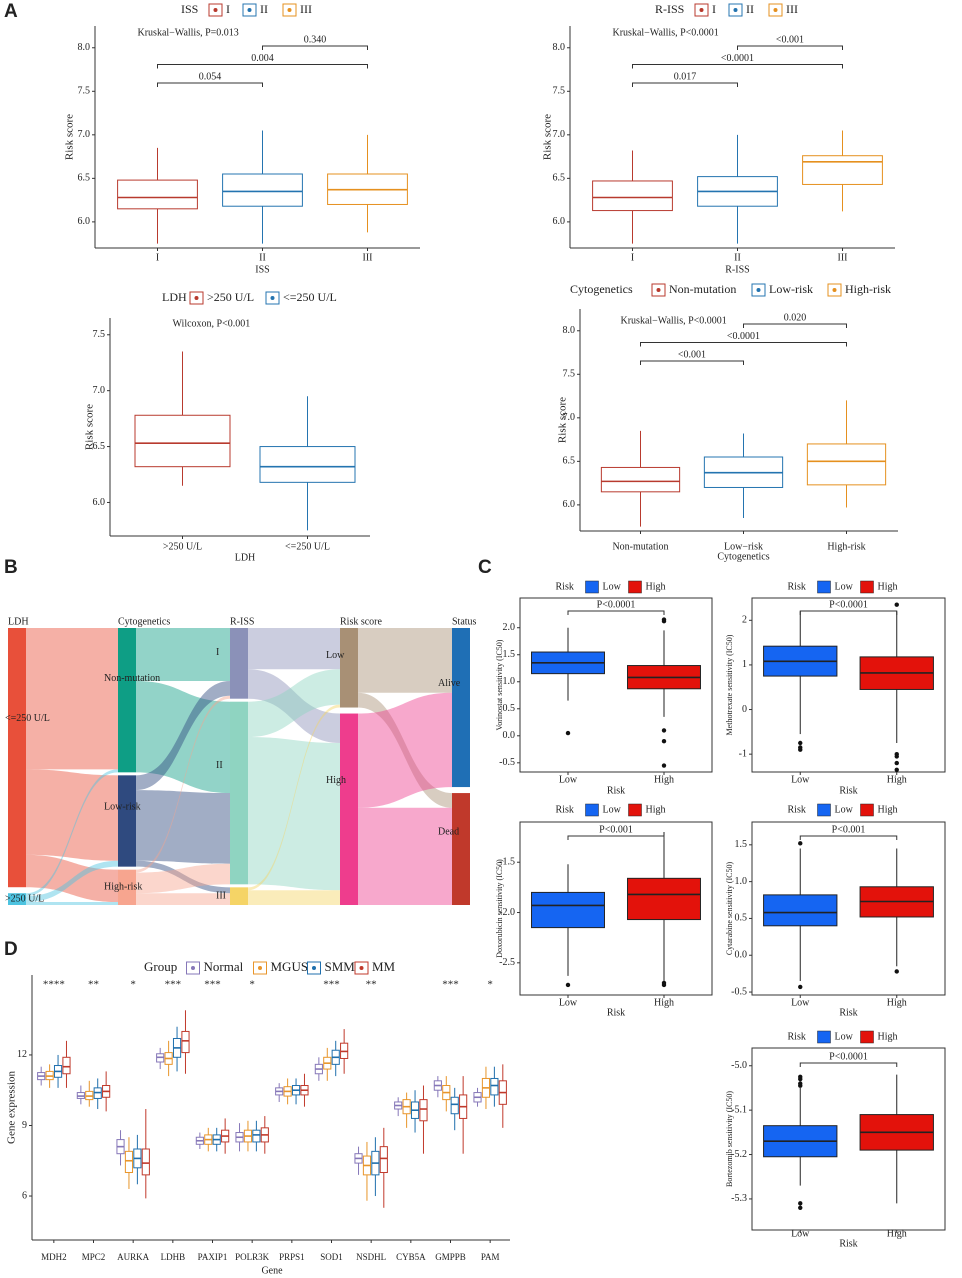  I want to click on legend-label: SMM, so click(340, 966).